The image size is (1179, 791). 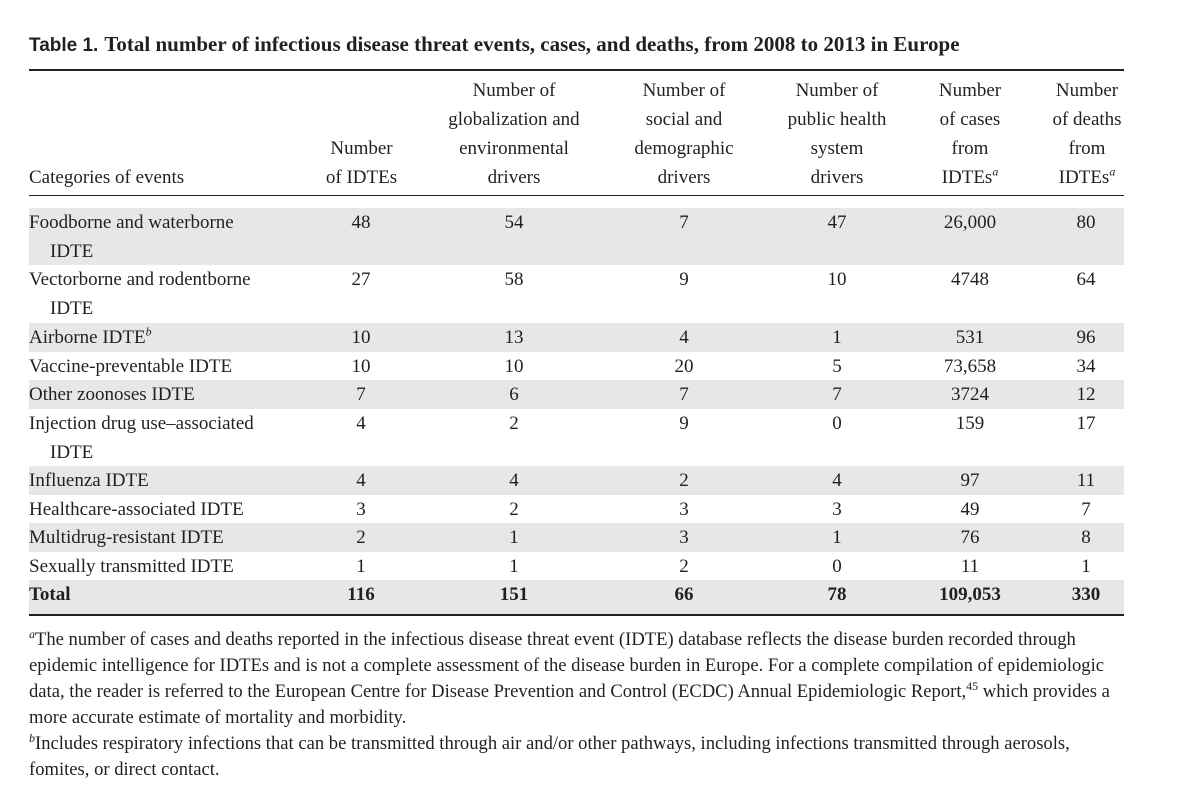 What do you see at coordinates (837, 134) in the screenshot?
I see `header-public-health: Number of public health system drivers` at bounding box center [837, 134].